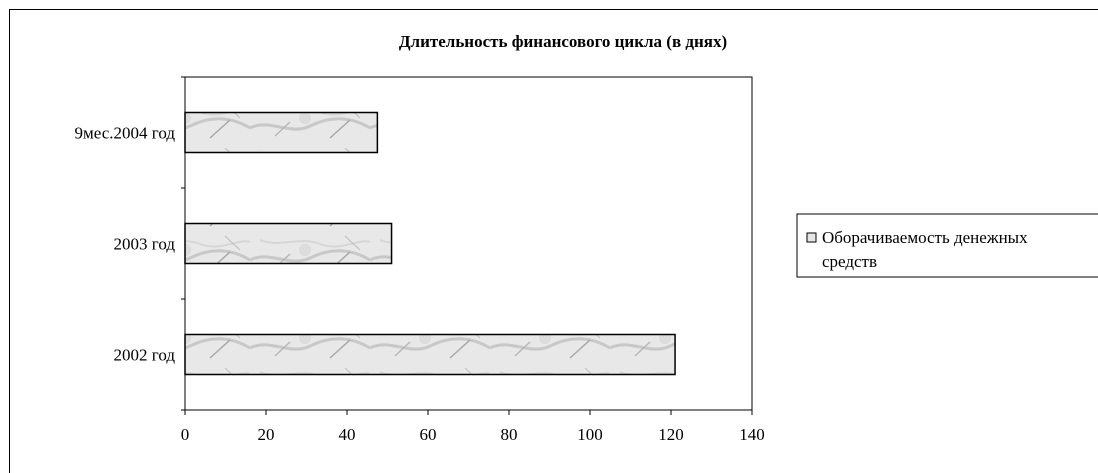 This screenshot has height=473, width=1098. I want to click on x-tick-label: 60, so click(428, 434).